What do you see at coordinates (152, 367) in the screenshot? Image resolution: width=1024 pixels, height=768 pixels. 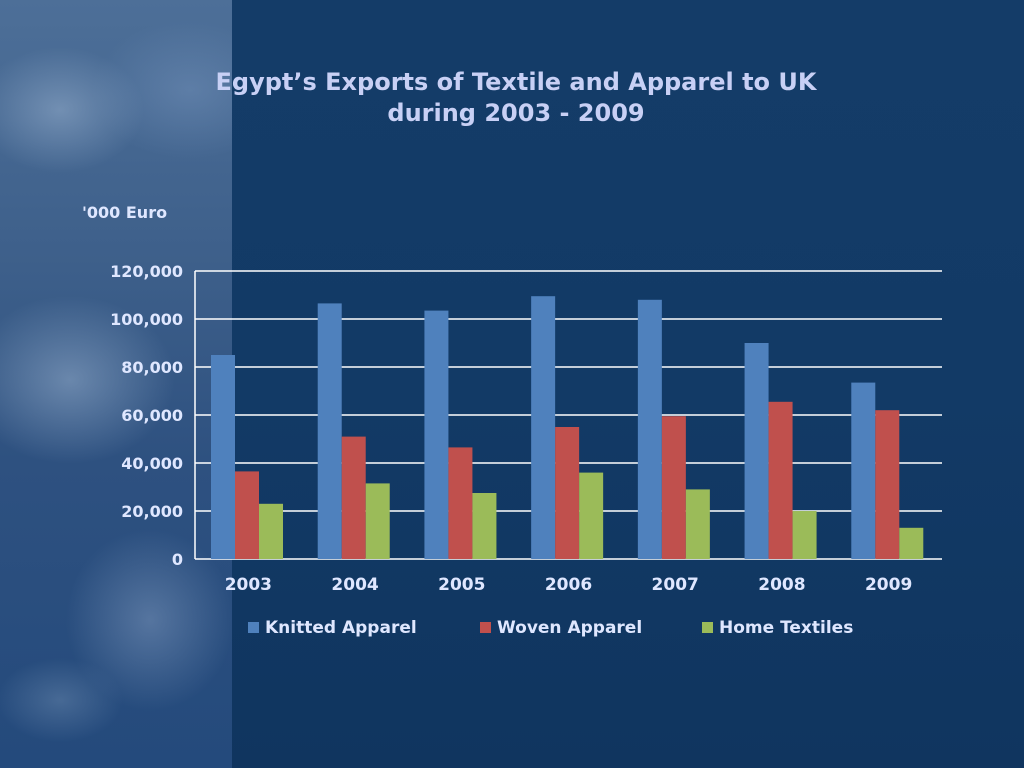 I see `y-tick-label: 80,000` at bounding box center [152, 367].